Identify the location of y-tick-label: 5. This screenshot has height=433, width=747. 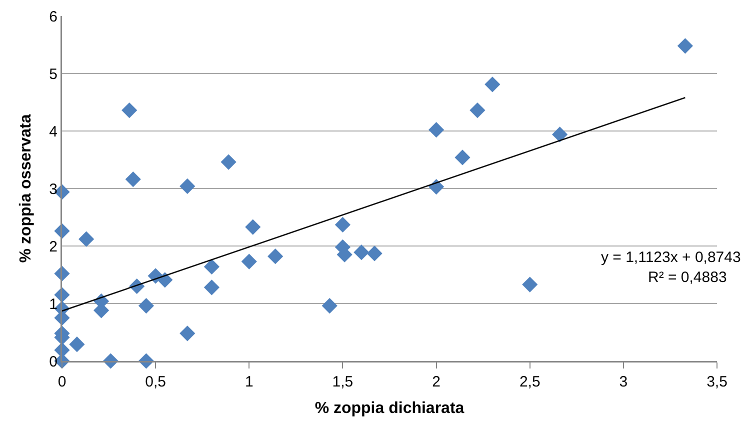
(53, 74).